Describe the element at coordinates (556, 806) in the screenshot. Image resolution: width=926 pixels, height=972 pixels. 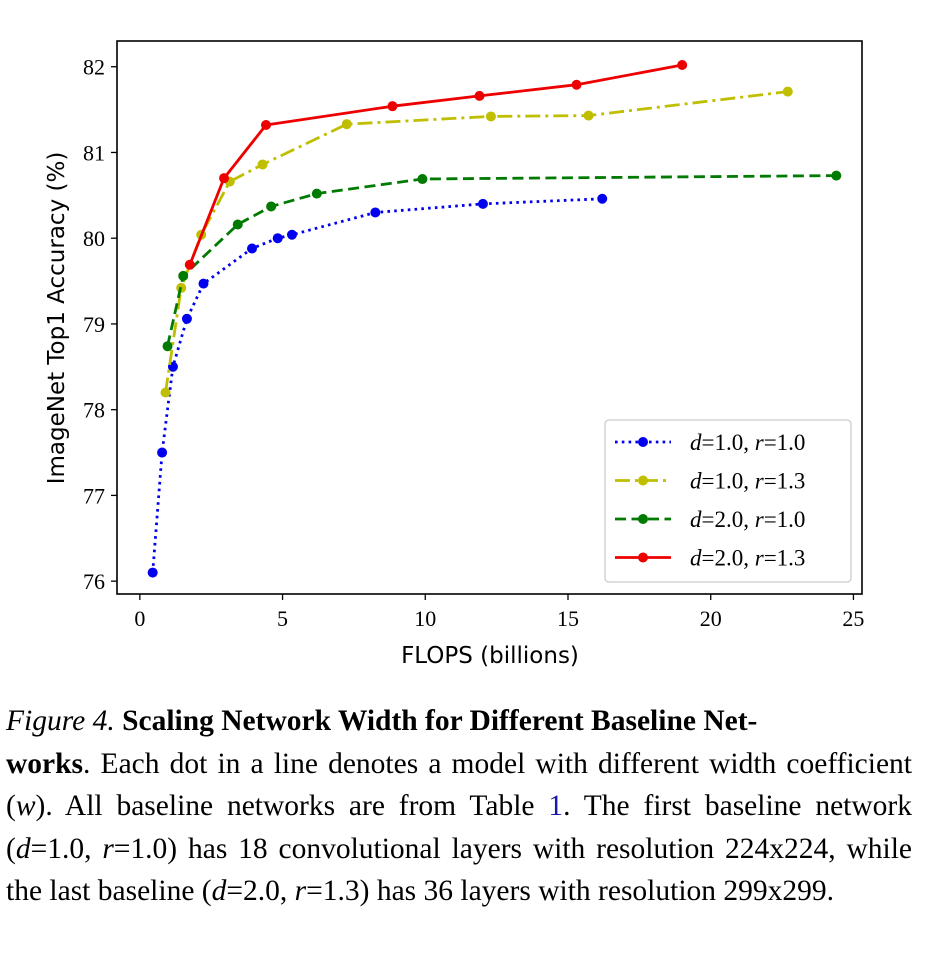
I see `table-reference-link: 1` at that location.